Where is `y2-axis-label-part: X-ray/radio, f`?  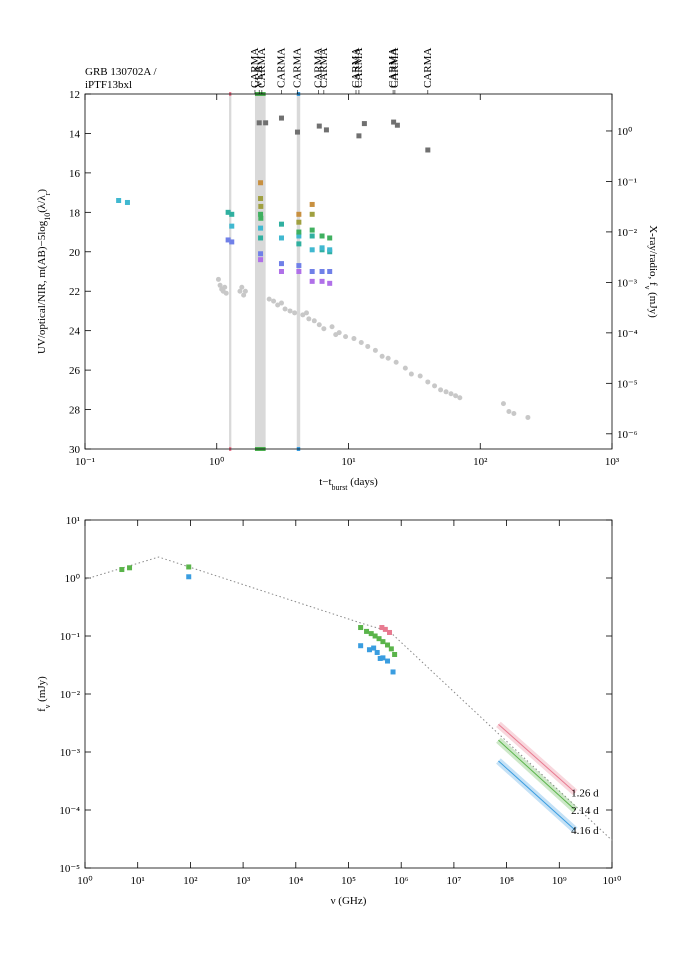 y2-axis-label-part: X-ray/radio, f is located at coordinates (653, 255).